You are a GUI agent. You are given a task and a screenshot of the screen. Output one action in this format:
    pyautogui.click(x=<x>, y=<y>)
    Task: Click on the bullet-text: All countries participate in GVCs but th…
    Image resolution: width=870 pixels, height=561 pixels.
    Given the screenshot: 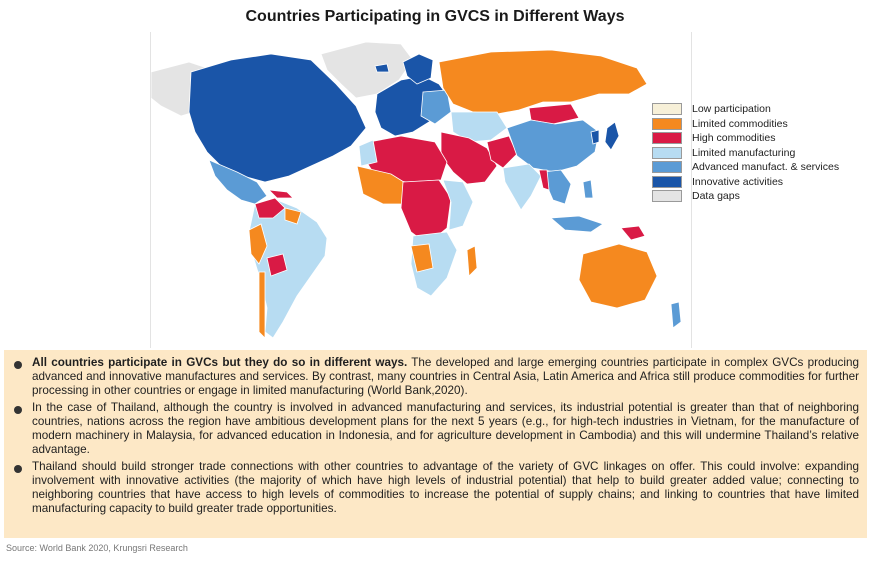 What is the action you would take?
    pyautogui.click(x=445, y=377)
    